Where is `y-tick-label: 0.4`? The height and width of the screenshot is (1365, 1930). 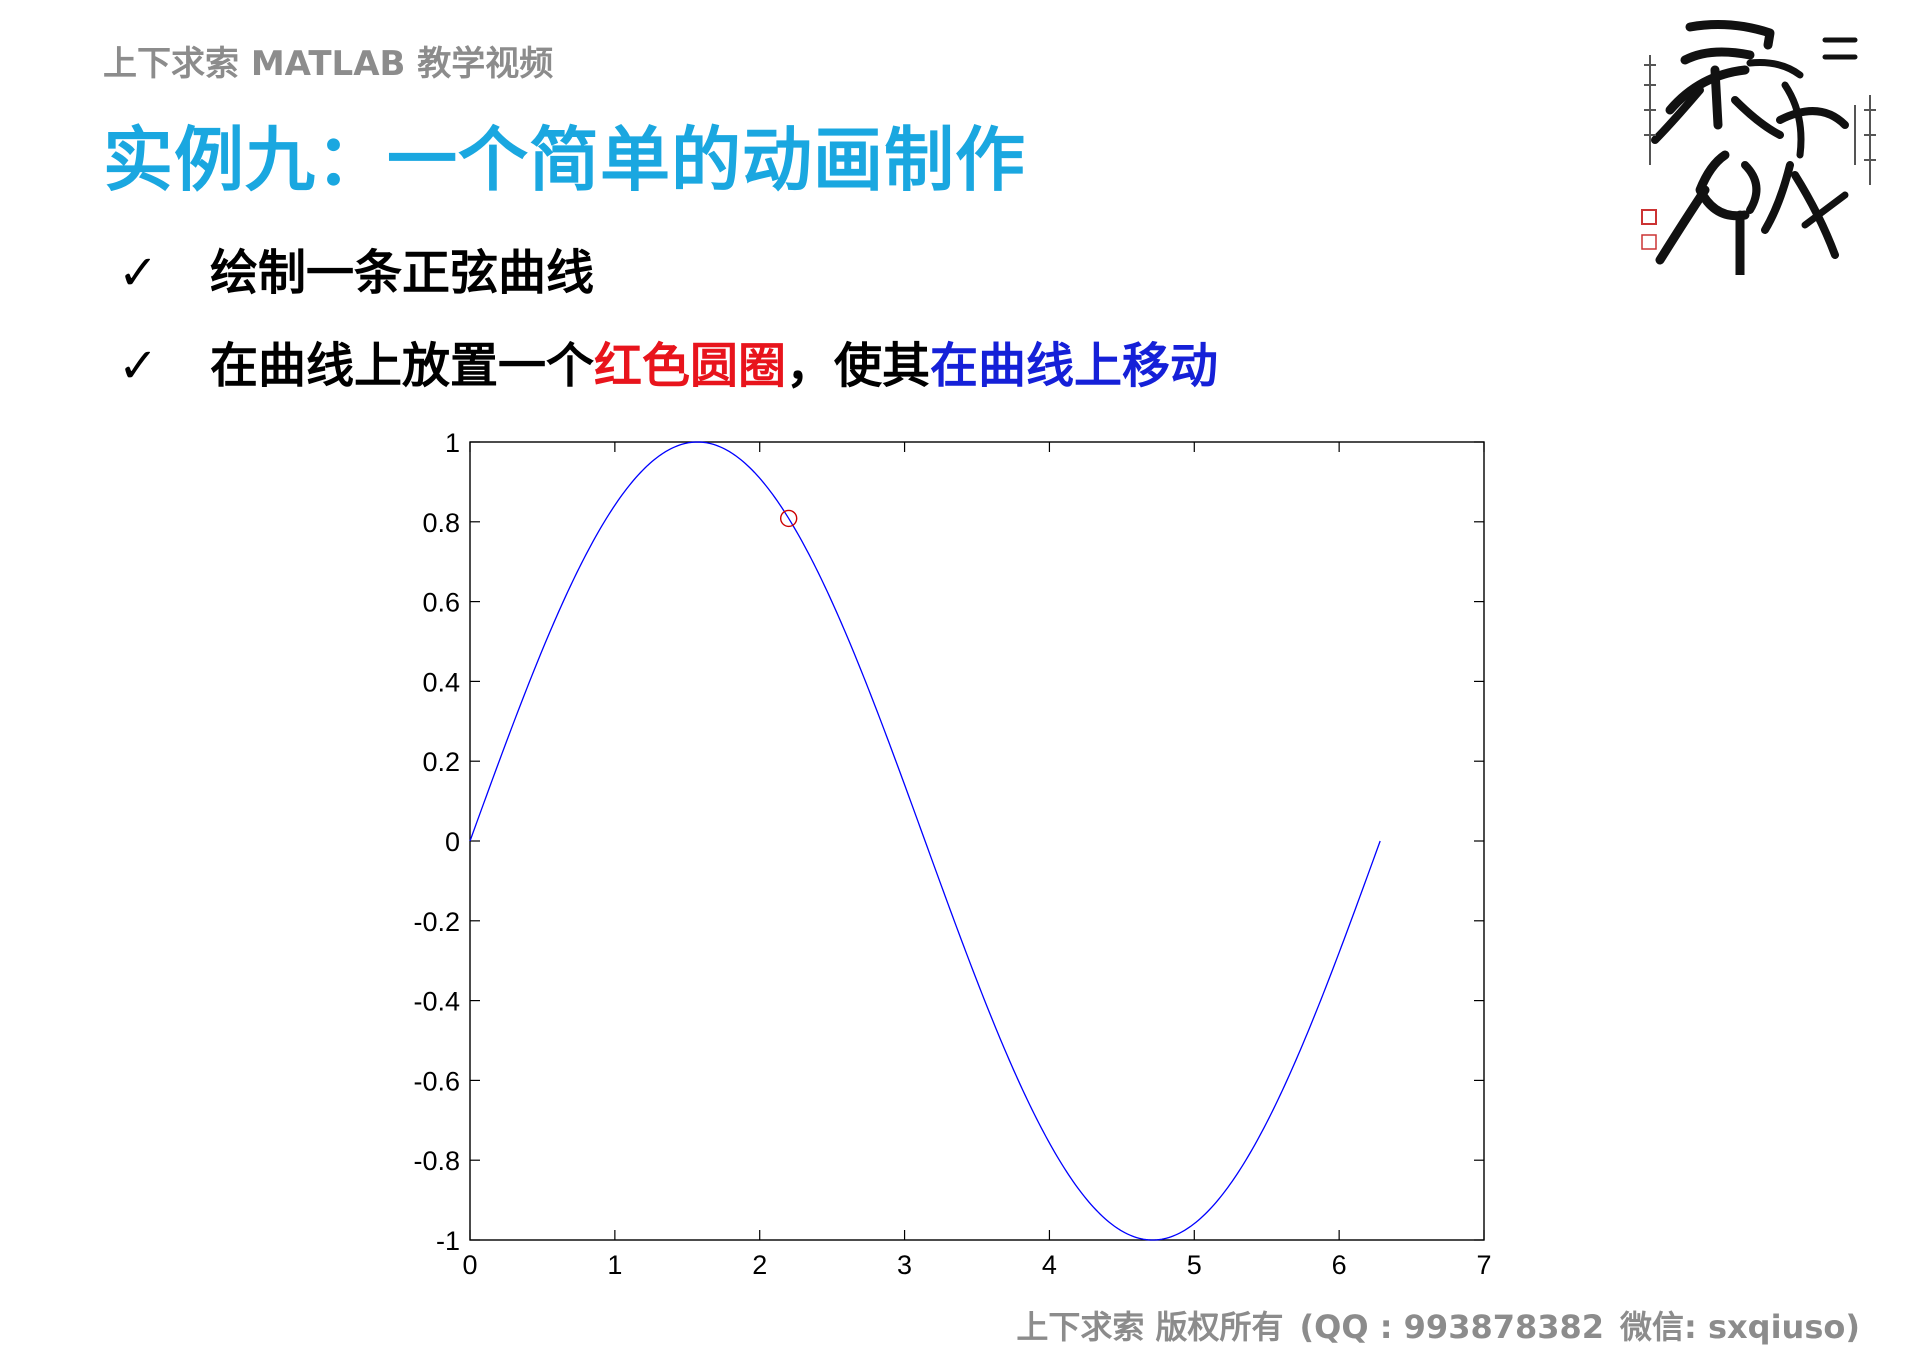 y-tick-label: 0.4 is located at coordinates (441, 682).